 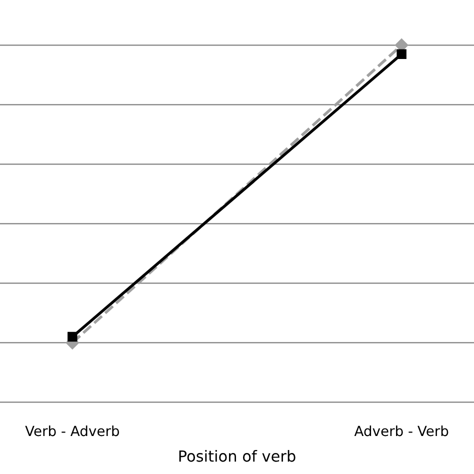 What do you see at coordinates (401, 430) in the screenshot?
I see `x-tick-label: Adverb - Verb` at bounding box center [401, 430].